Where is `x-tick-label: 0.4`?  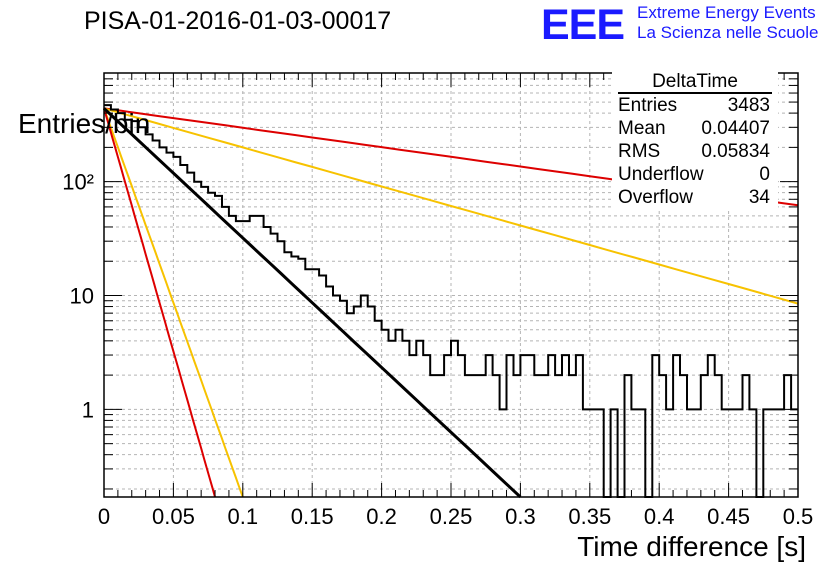
x-tick-label: 0.4 is located at coordinates (659, 516).